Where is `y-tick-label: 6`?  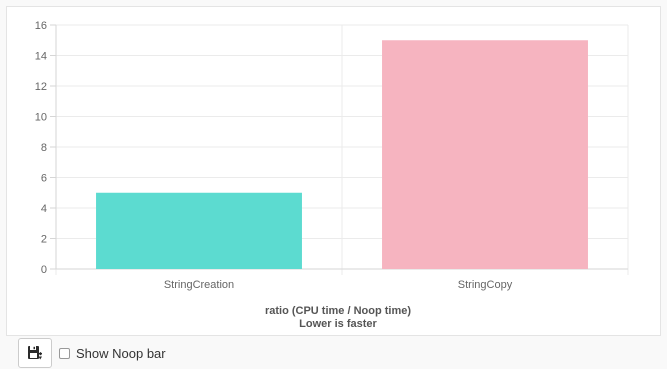
y-tick-label: 6 is located at coordinates (44, 179).